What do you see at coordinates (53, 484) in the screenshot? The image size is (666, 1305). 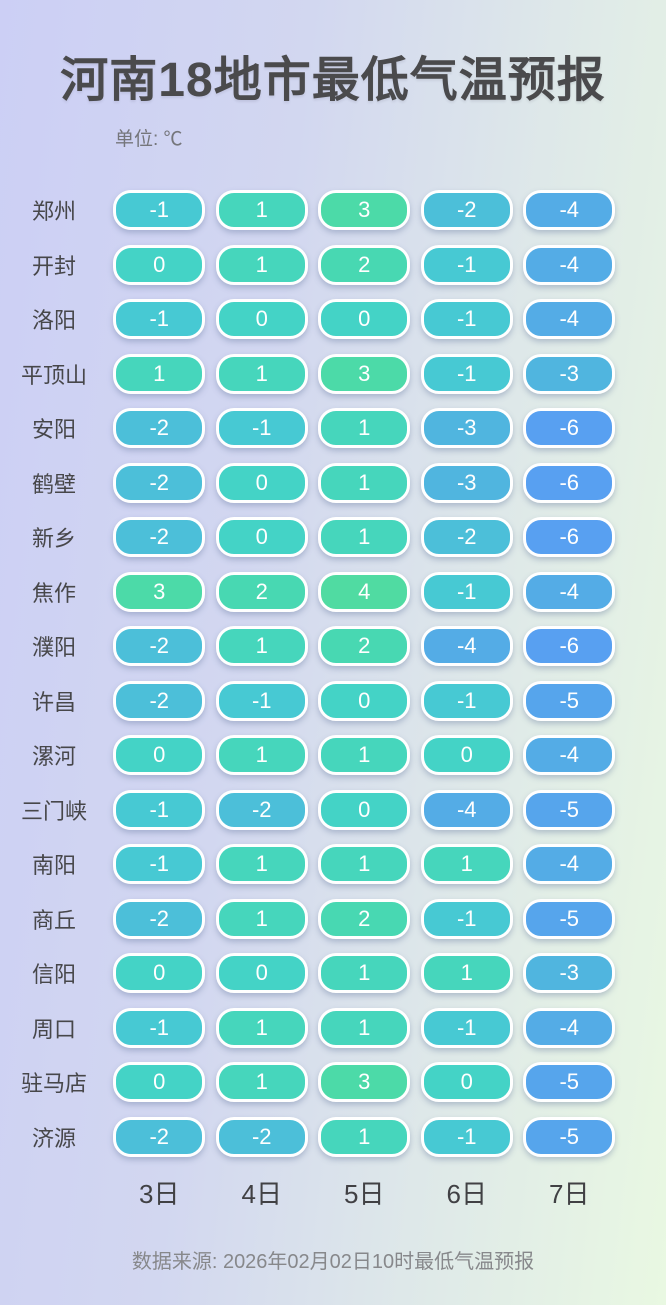 I see `city-label: 鹤壁` at bounding box center [53, 484].